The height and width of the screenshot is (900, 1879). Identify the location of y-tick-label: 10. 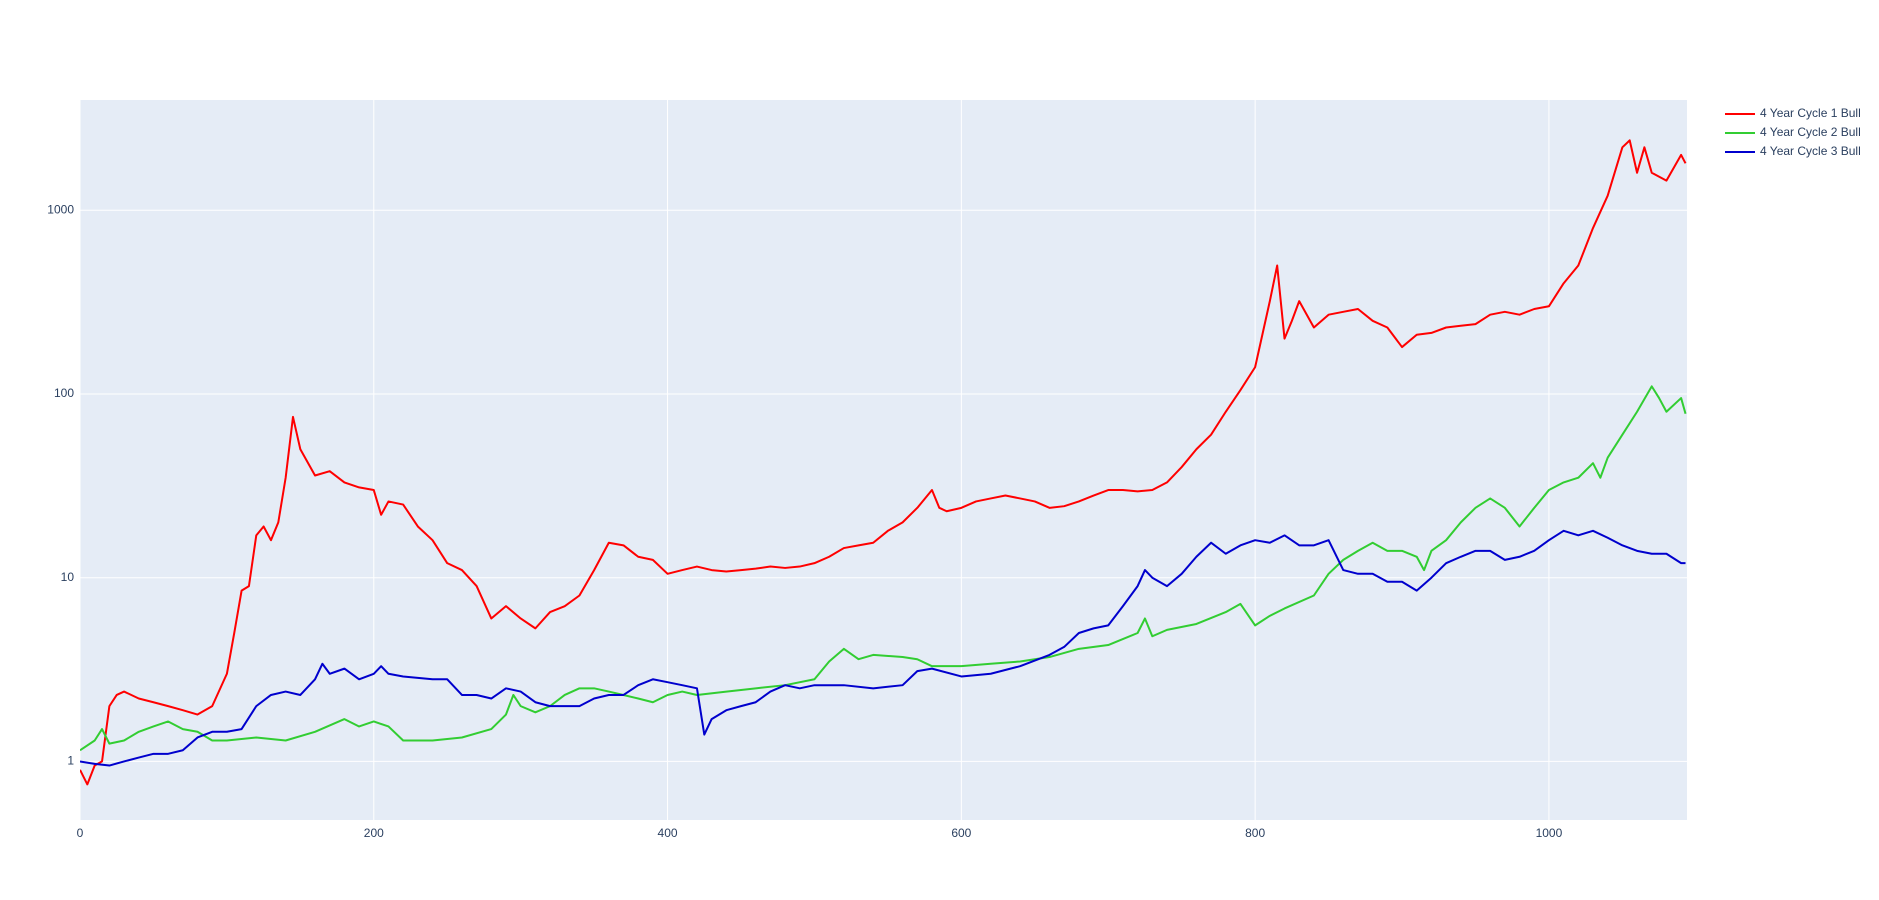
(68, 577).